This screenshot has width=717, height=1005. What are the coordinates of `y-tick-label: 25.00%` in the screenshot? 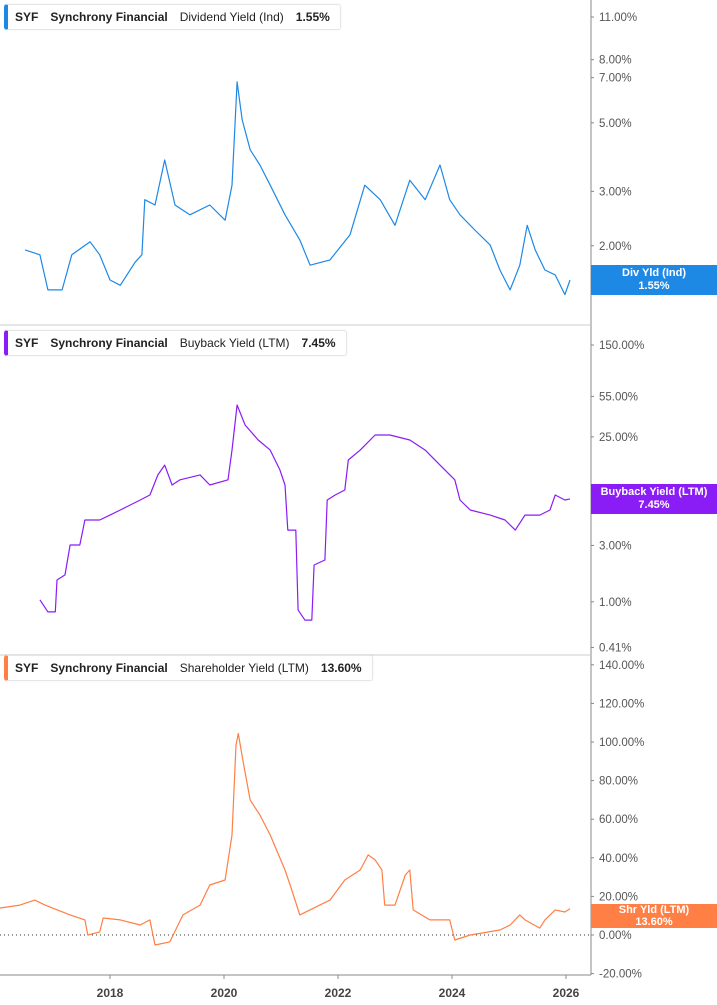 It's located at (618, 438).